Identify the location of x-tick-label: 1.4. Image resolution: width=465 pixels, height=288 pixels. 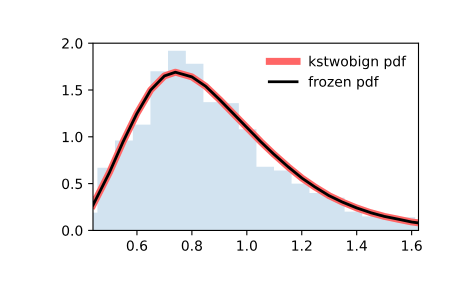
(357, 245).